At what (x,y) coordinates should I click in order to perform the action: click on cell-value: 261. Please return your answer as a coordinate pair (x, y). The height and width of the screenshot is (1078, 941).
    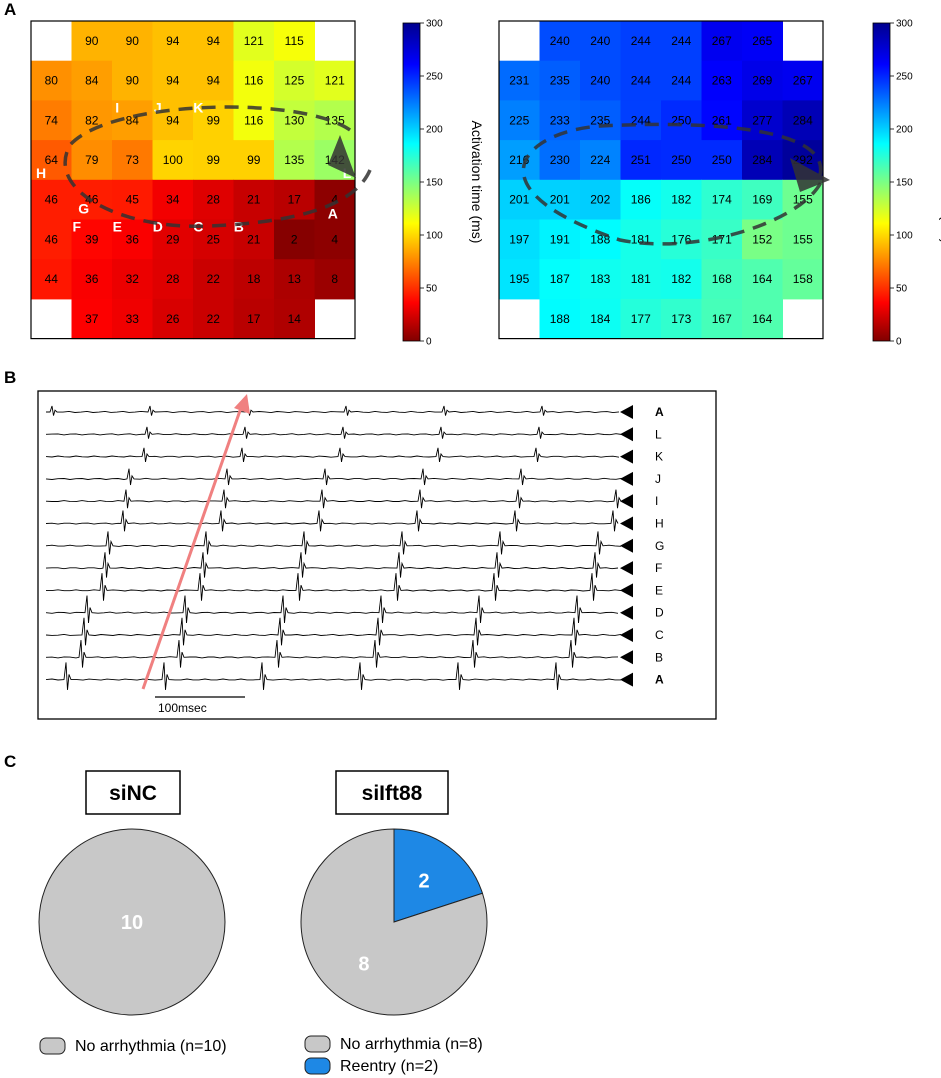
    Looking at the image, I should click on (722, 120).